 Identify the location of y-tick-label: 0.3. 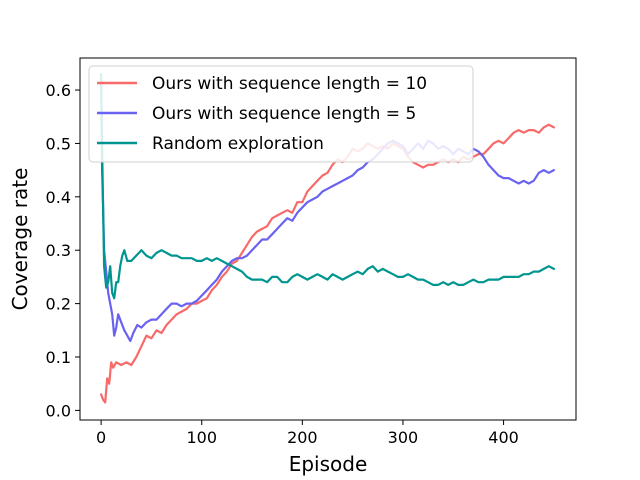
(58, 250).